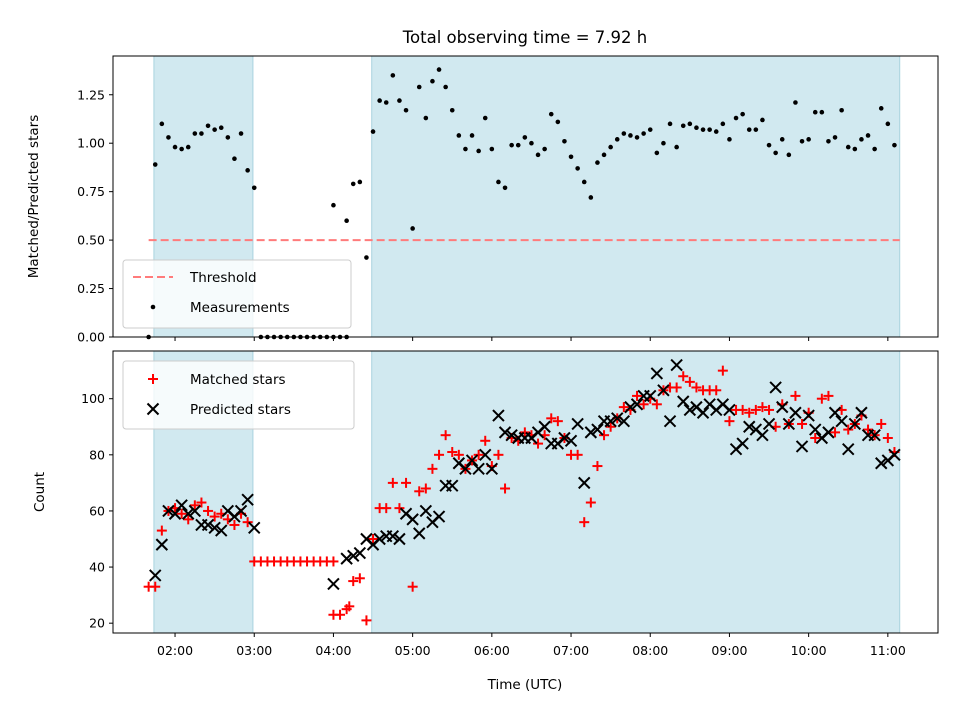 This screenshot has height=725, width=960. What do you see at coordinates (97, 623) in the screenshot?
I see `bottom-y-tick-label: 20` at bounding box center [97, 623].